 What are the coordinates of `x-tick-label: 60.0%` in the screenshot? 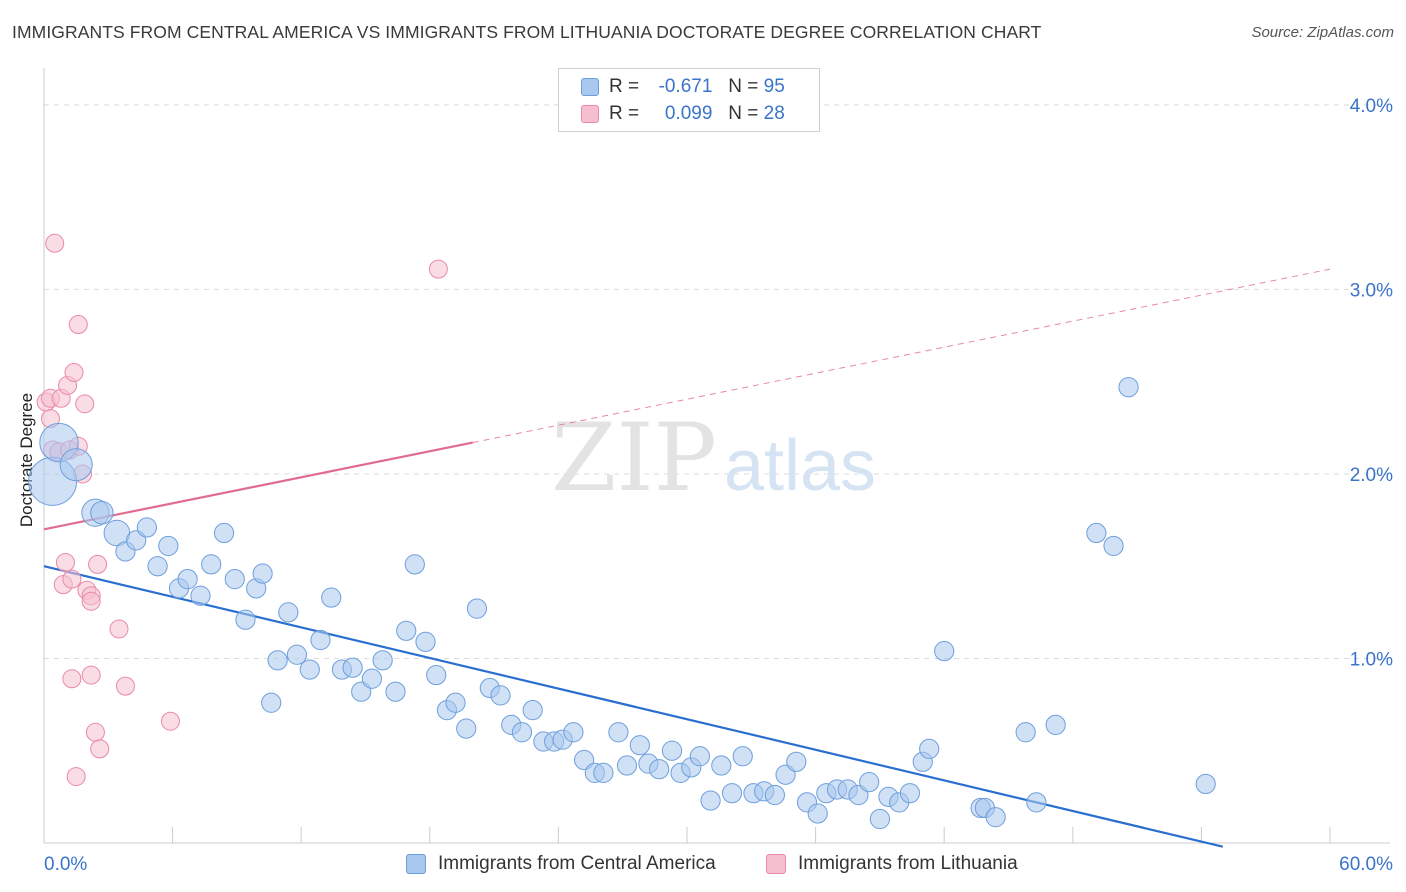 It's located at (1366, 864).